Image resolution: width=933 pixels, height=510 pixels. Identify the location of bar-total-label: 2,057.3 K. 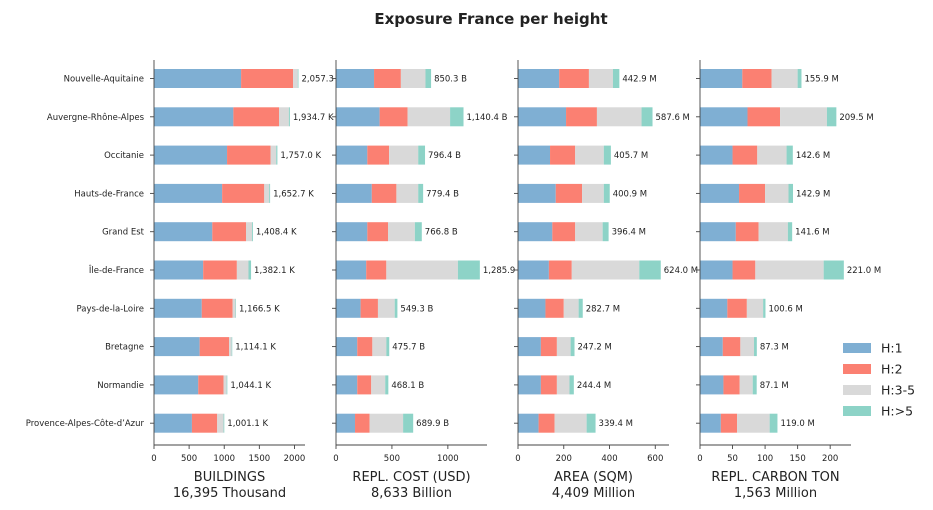
(321, 80).